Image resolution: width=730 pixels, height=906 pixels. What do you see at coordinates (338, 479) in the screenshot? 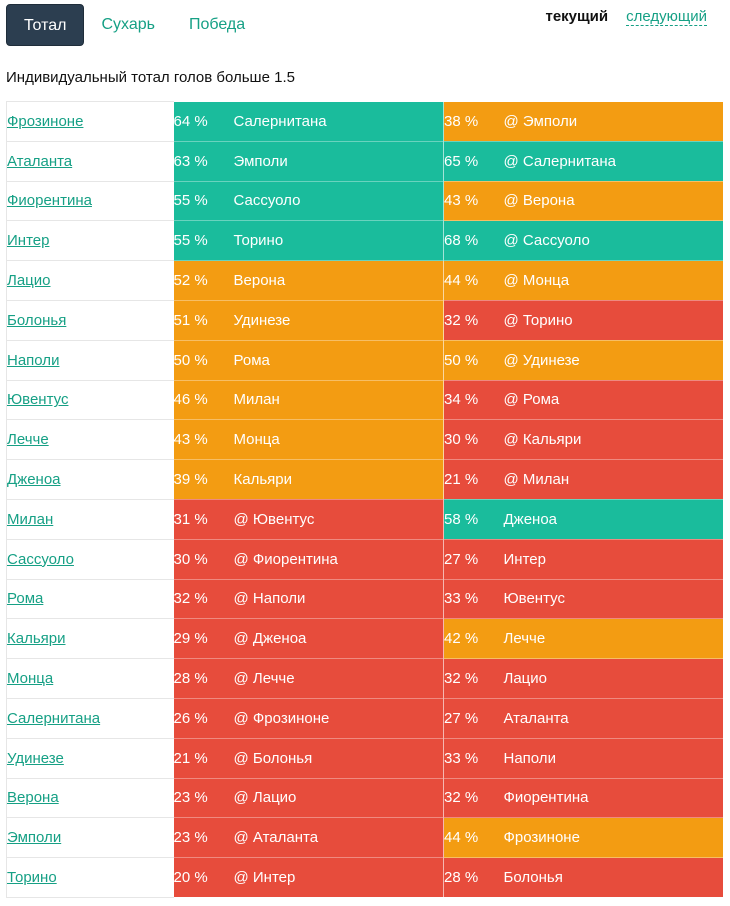
I see `current-match-opponent: Кальяри` at bounding box center [338, 479].